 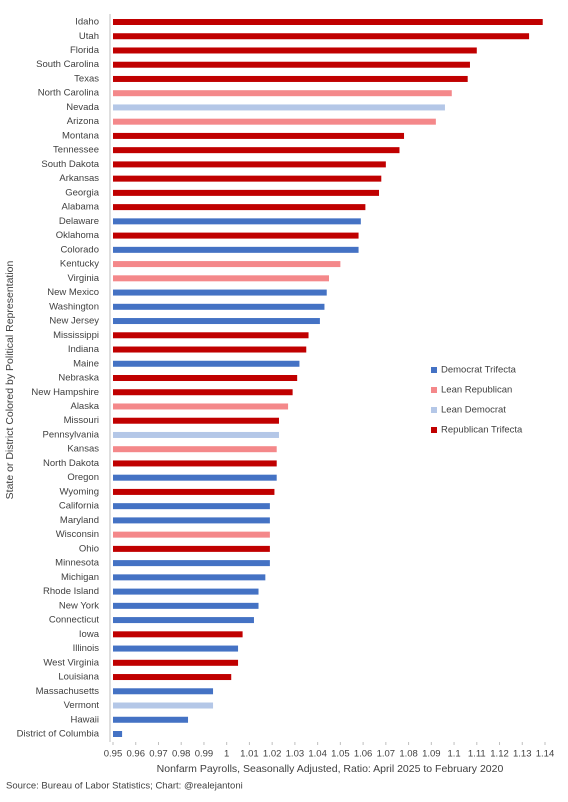 What do you see at coordinates (473, 410) in the screenshot?
I see `legend-label: Lean Democrat` at bounding box center [473, 410].